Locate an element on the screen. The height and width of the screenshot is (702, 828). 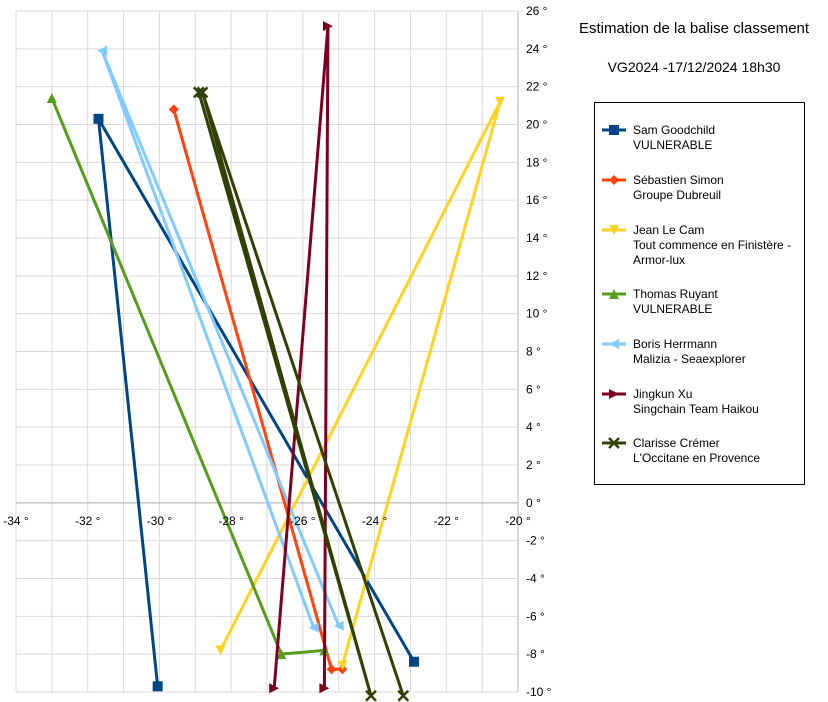
legend-series-subname: L'Occitane en Provence is located at coordinates (697, 458).